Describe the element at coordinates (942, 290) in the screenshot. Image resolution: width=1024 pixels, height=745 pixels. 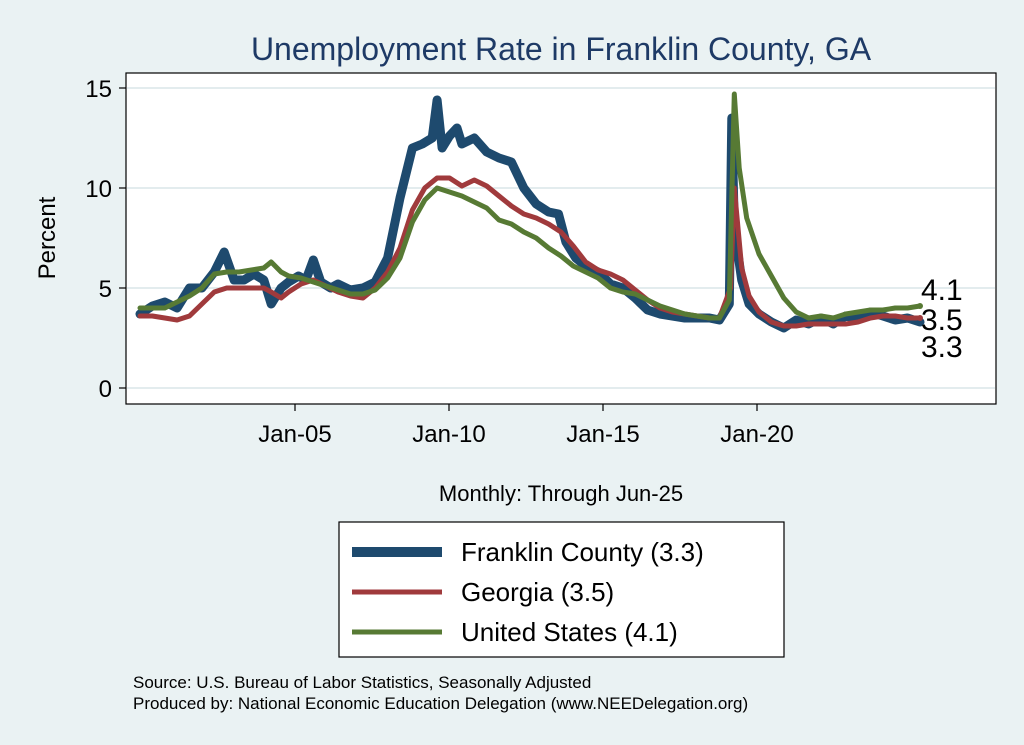
I see `end-label-2: 4.1` at that location.